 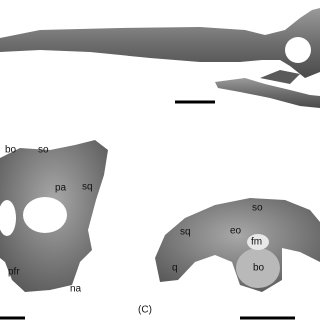 What do you see at coordinates (145, 310) in the screenshot?
I see `panel-label: (C)` at bounding box center [145, 310].